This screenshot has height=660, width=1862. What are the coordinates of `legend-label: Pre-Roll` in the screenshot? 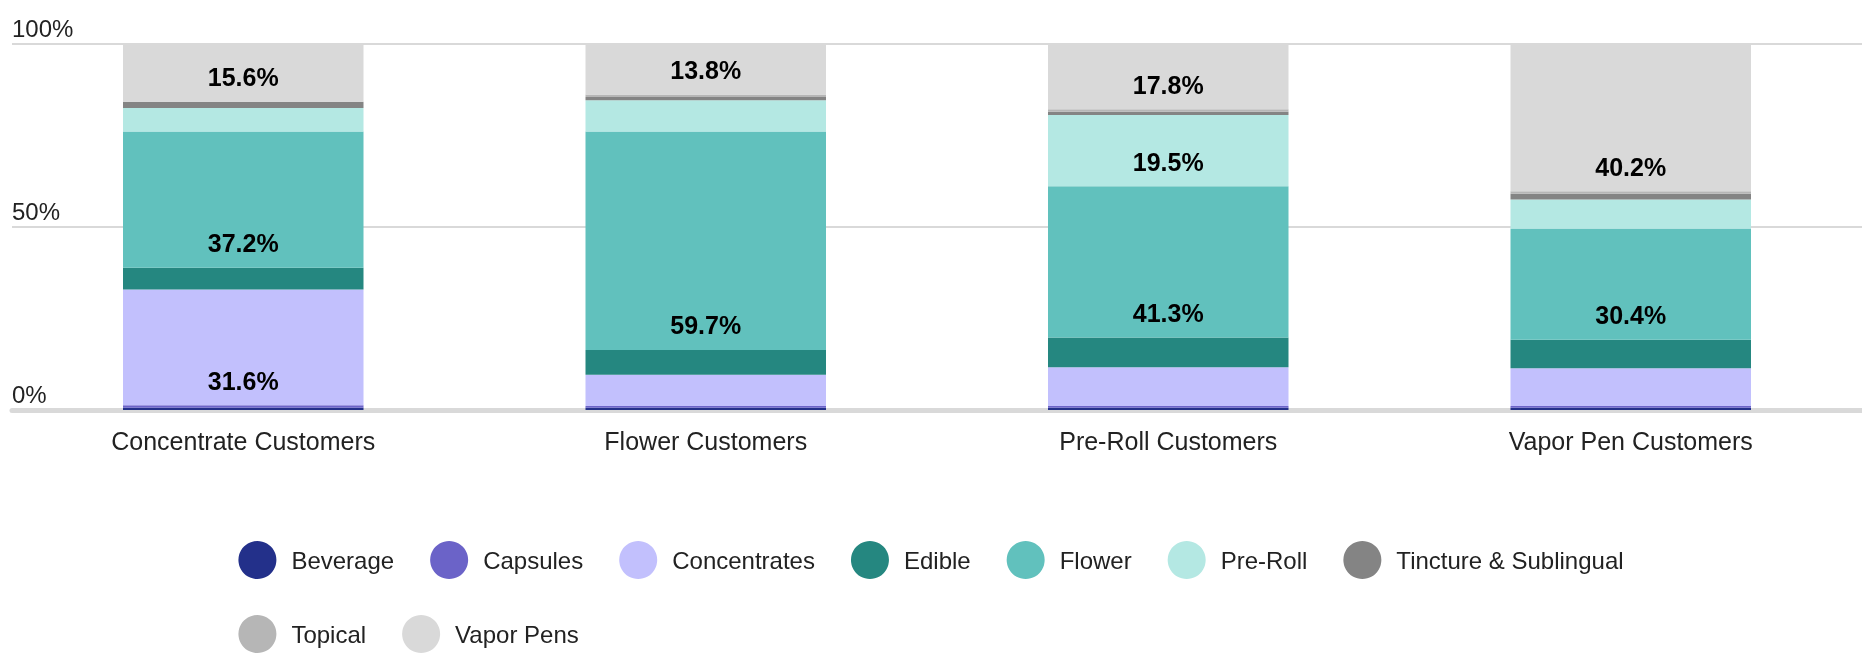 It's located at (1264, 560).